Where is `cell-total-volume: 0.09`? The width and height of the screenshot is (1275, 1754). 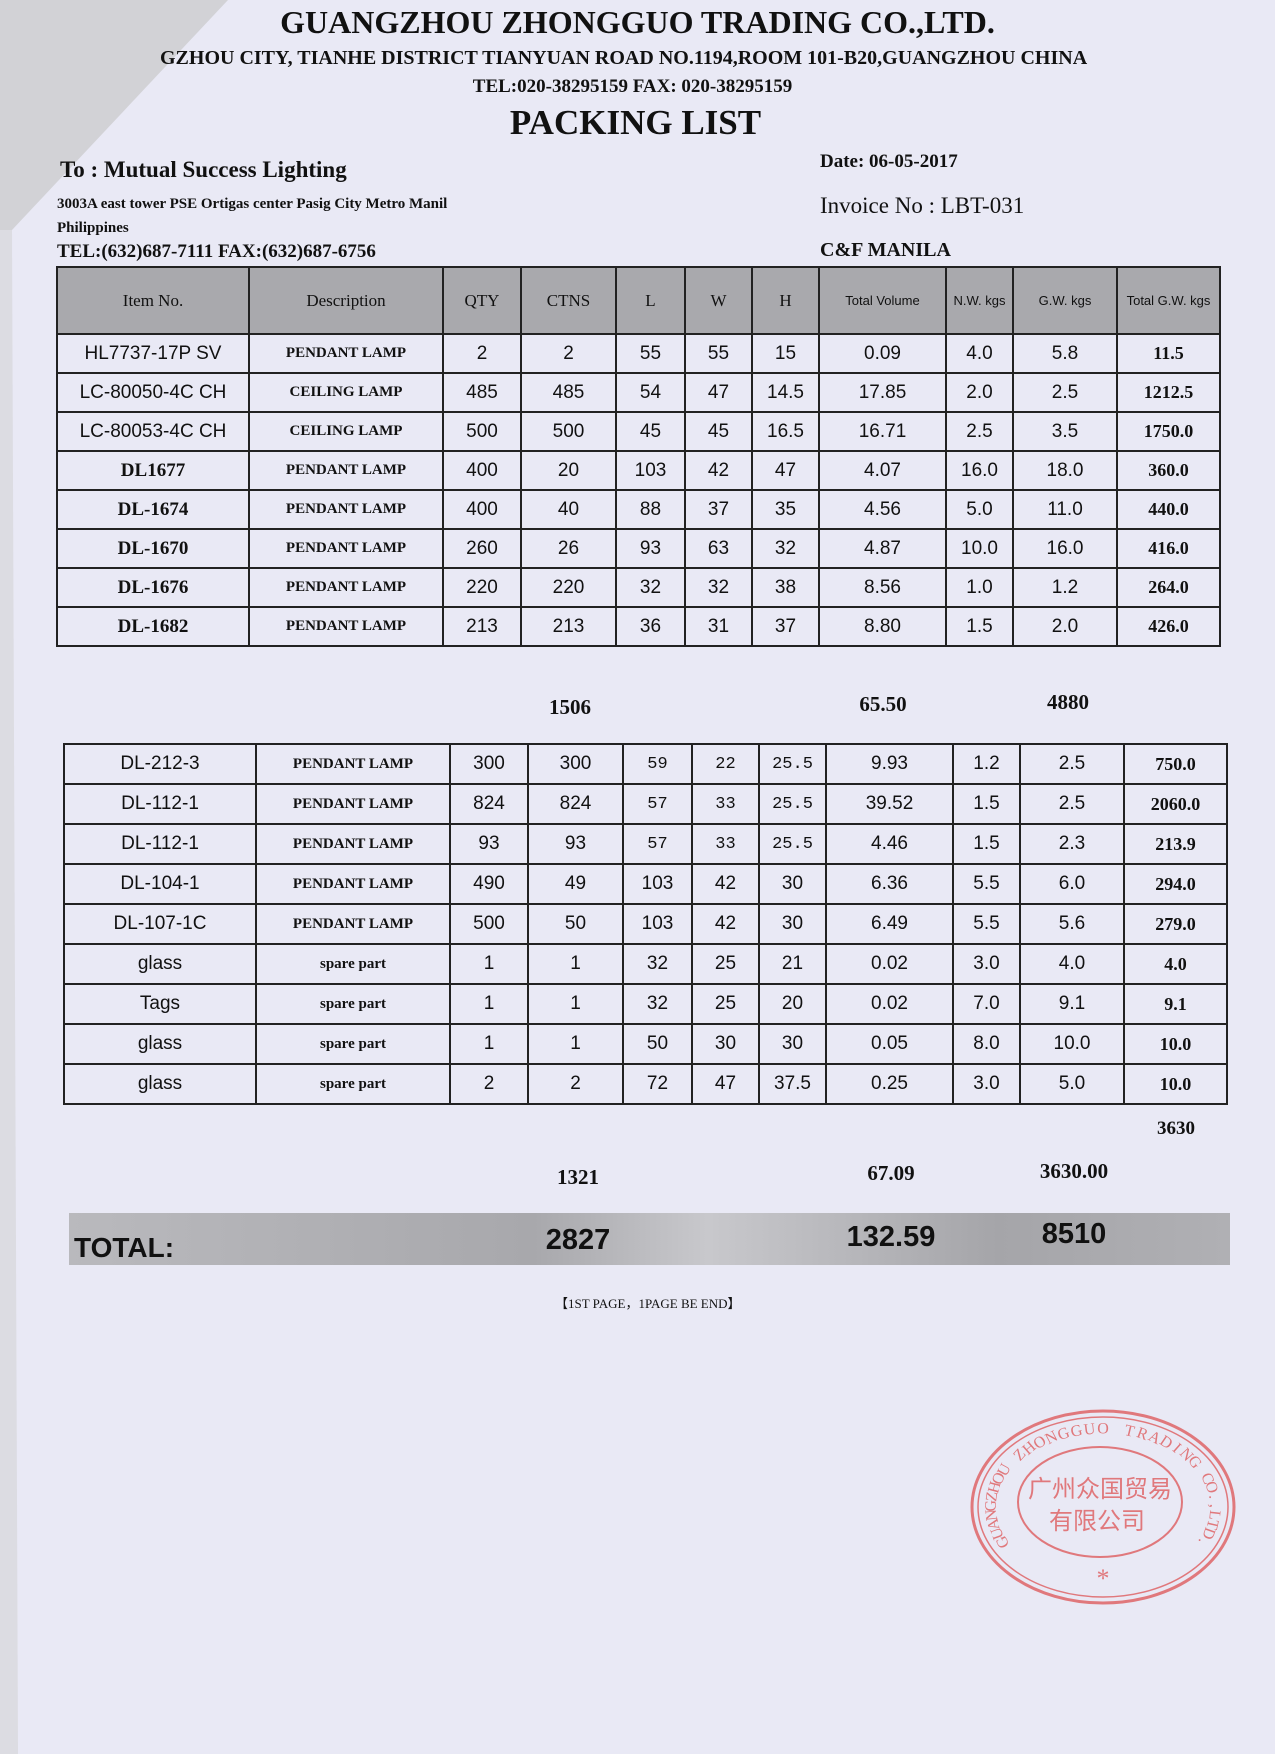
cell-total-volume: 0.09 is located at coordinates (882, 353).